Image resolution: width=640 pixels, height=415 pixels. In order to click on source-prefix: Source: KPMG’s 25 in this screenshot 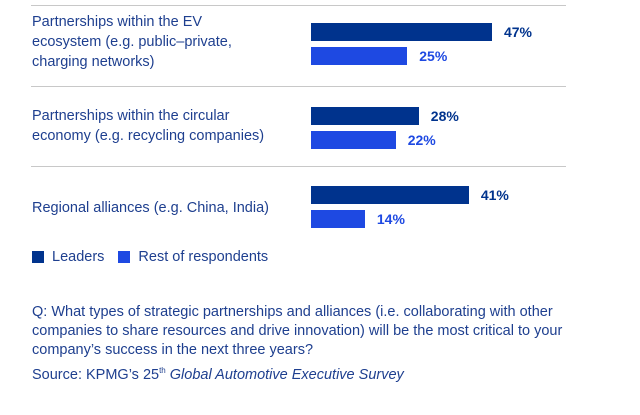, I will do `click(96, 374)`.